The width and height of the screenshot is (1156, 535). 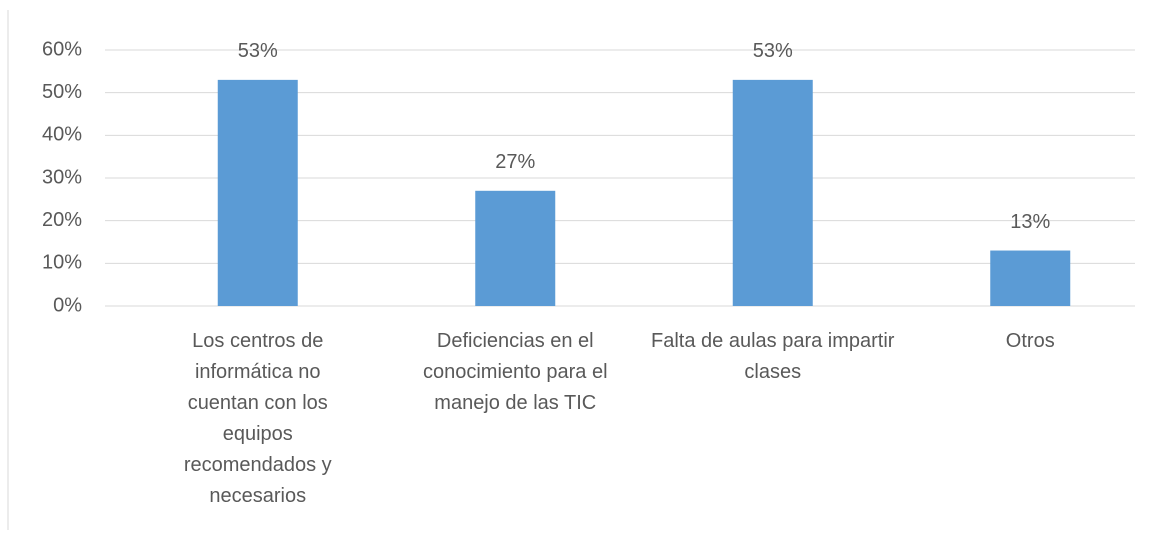 What do you see at coordinates (62, 135) in the screenshot?
I see `y-tick-label: 40%` at bounding box center [62, 135].